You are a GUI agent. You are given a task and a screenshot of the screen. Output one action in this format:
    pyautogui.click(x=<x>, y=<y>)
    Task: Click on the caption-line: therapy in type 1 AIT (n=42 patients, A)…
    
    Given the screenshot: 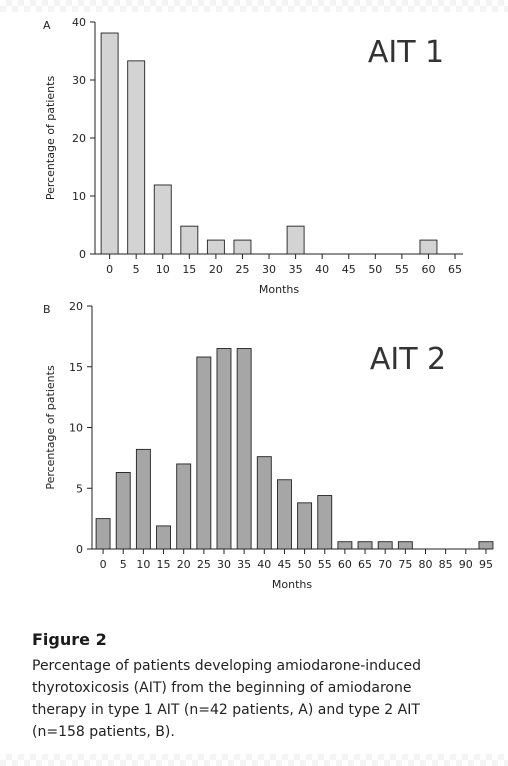 What is the action you would take?
    pyautogui.click(x=226, y=710)
    